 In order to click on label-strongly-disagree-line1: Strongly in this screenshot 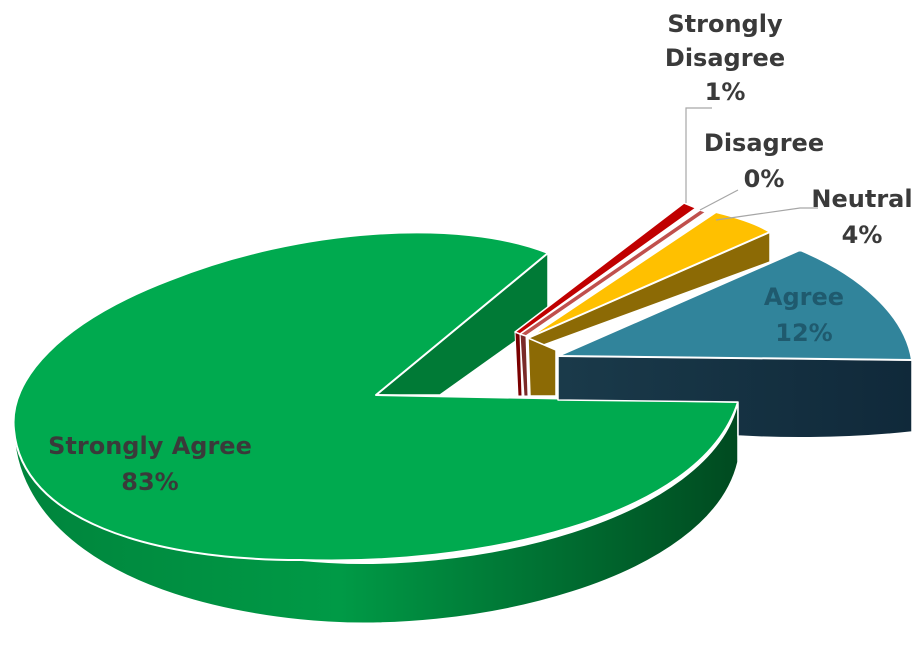, I will do `click(725, 24)`.